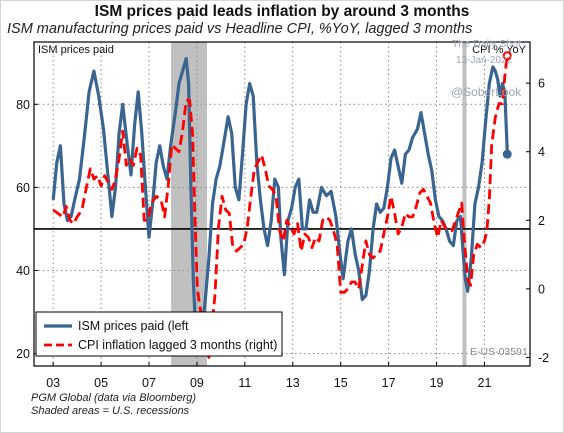 This screenshot has height=433, width=564. I want to click on left-axis-tick-label: 60, so click(23, 188).